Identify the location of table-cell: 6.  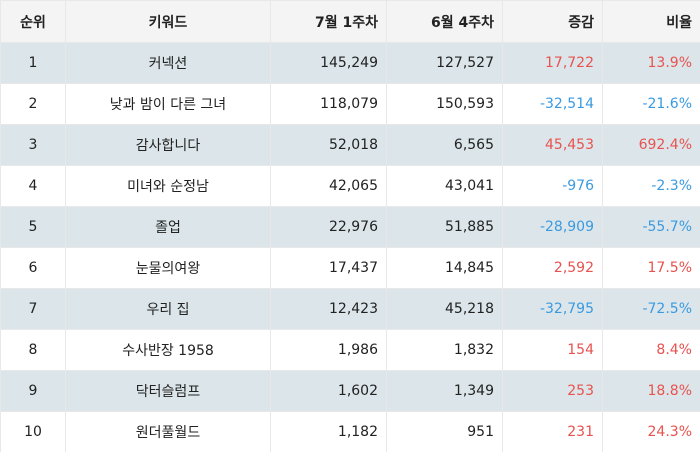
(33, 268).